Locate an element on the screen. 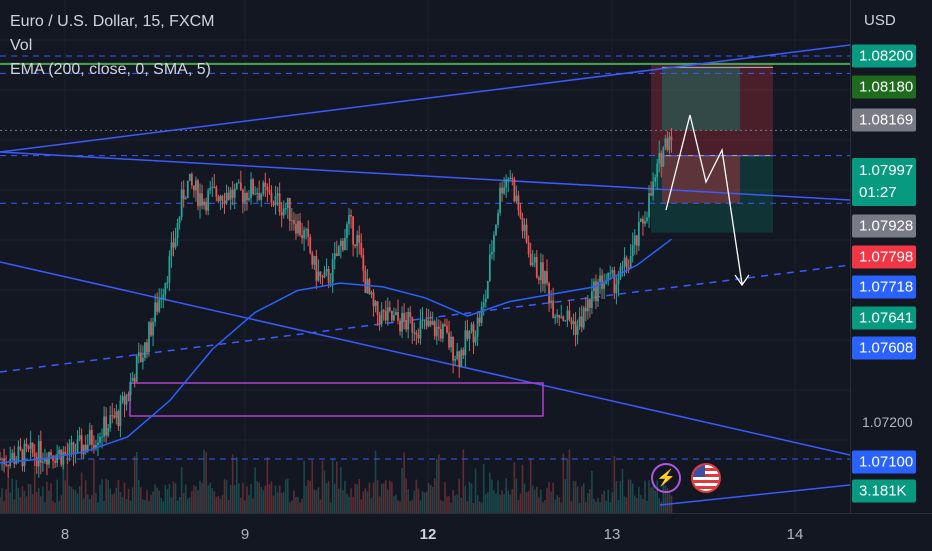 Image resolution: width=932 pixels, height=551 pixels. price-badge-value: 1.07608 is located at coordinates (886, 348).